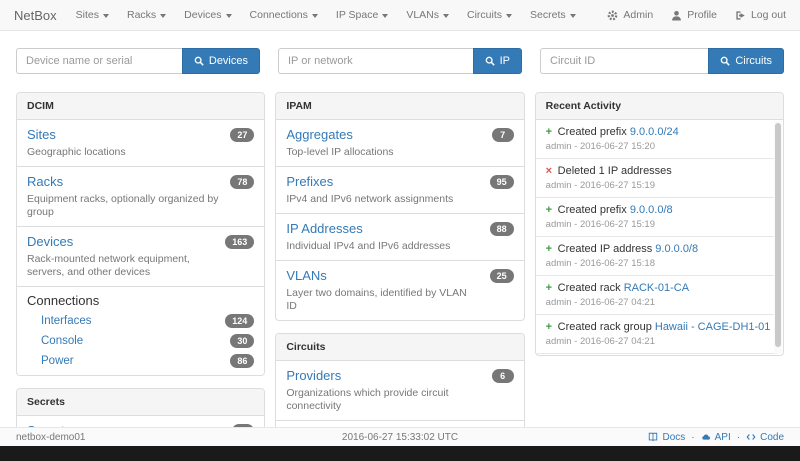 This screenshot has width=800, height=461. Describe the element at coordinates (777, 235) in the screenshot. I see `activity-scrollbar-thumb` at that location.